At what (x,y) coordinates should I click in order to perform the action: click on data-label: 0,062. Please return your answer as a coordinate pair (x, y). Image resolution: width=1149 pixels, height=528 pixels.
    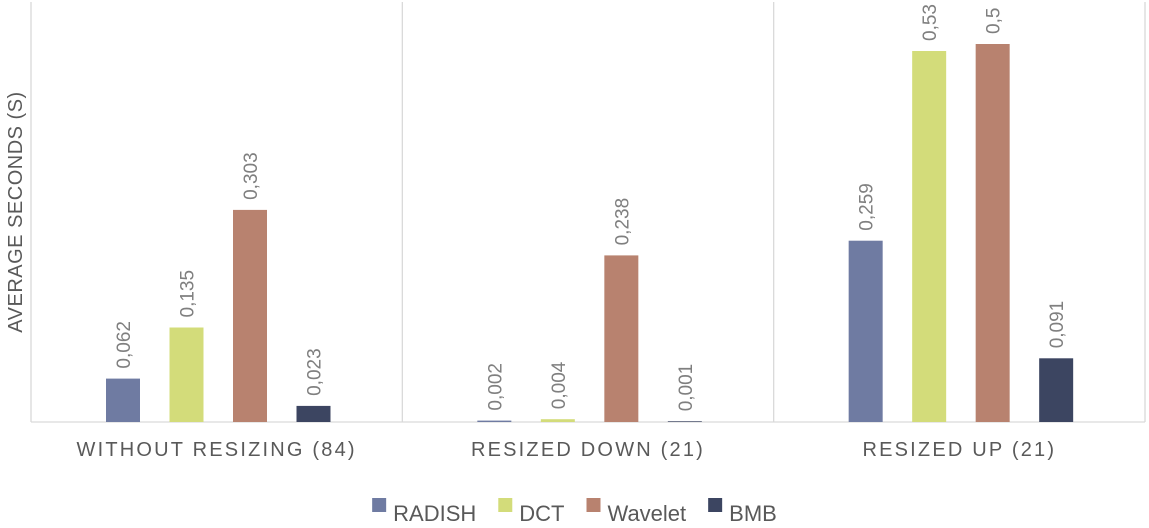
    Looking at the image, I should click on (124, 345).